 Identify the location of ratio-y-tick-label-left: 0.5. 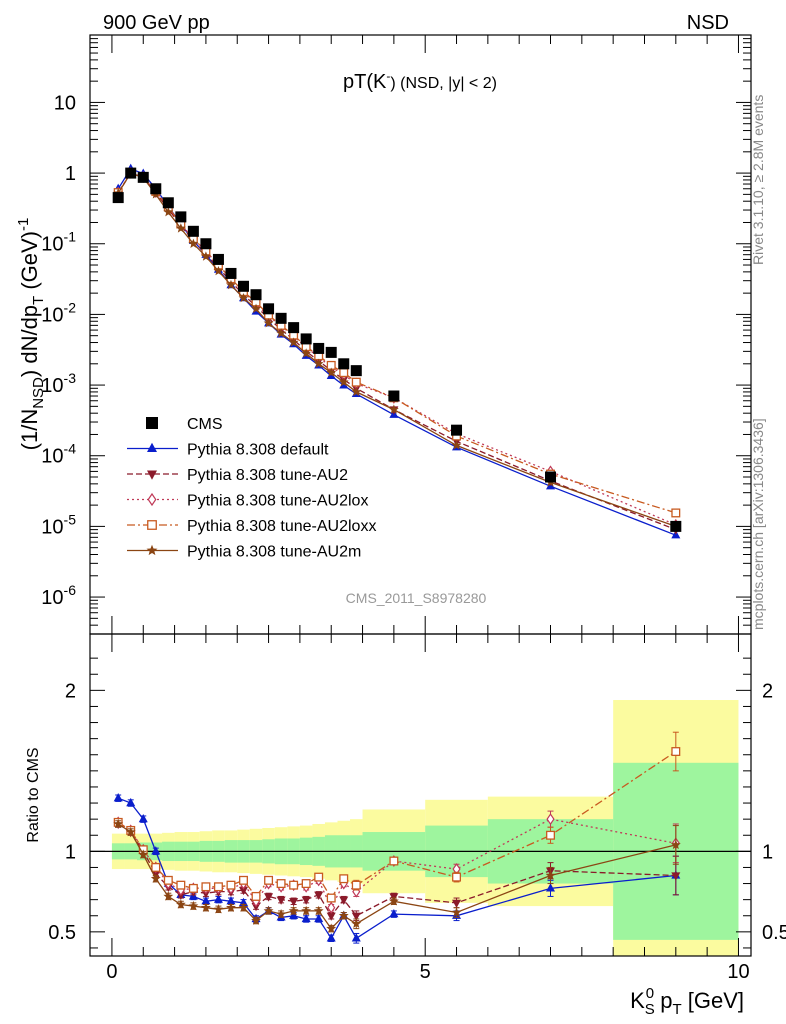
(62, 933).